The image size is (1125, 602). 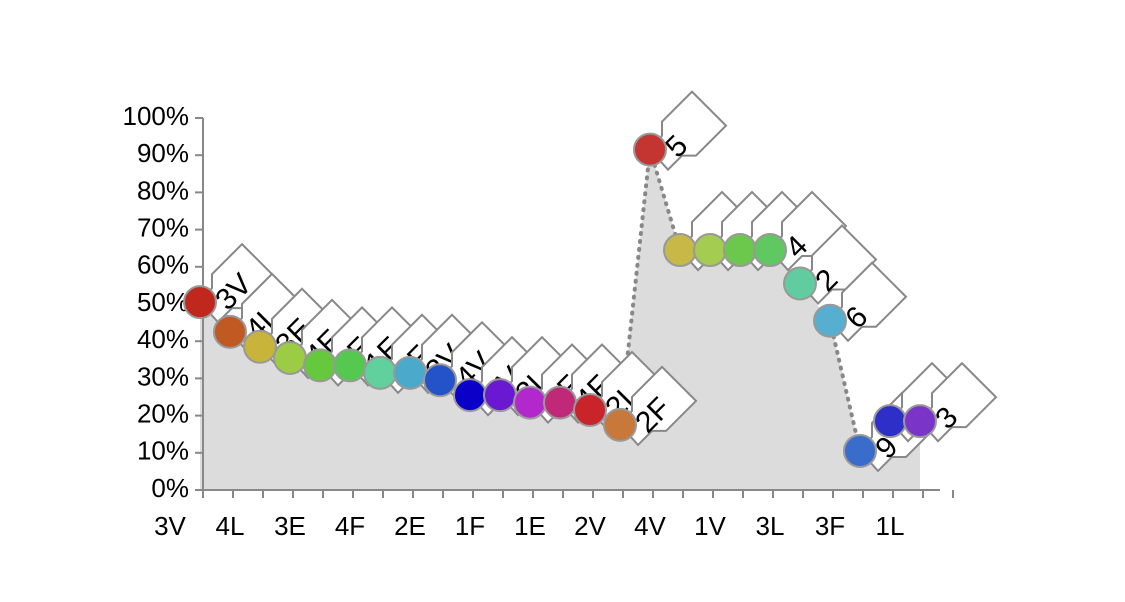 What do you see at coordinates (163, 376) in the screenshot?
I see `y-tick-label: 30%` at bounding box center [163, 376].